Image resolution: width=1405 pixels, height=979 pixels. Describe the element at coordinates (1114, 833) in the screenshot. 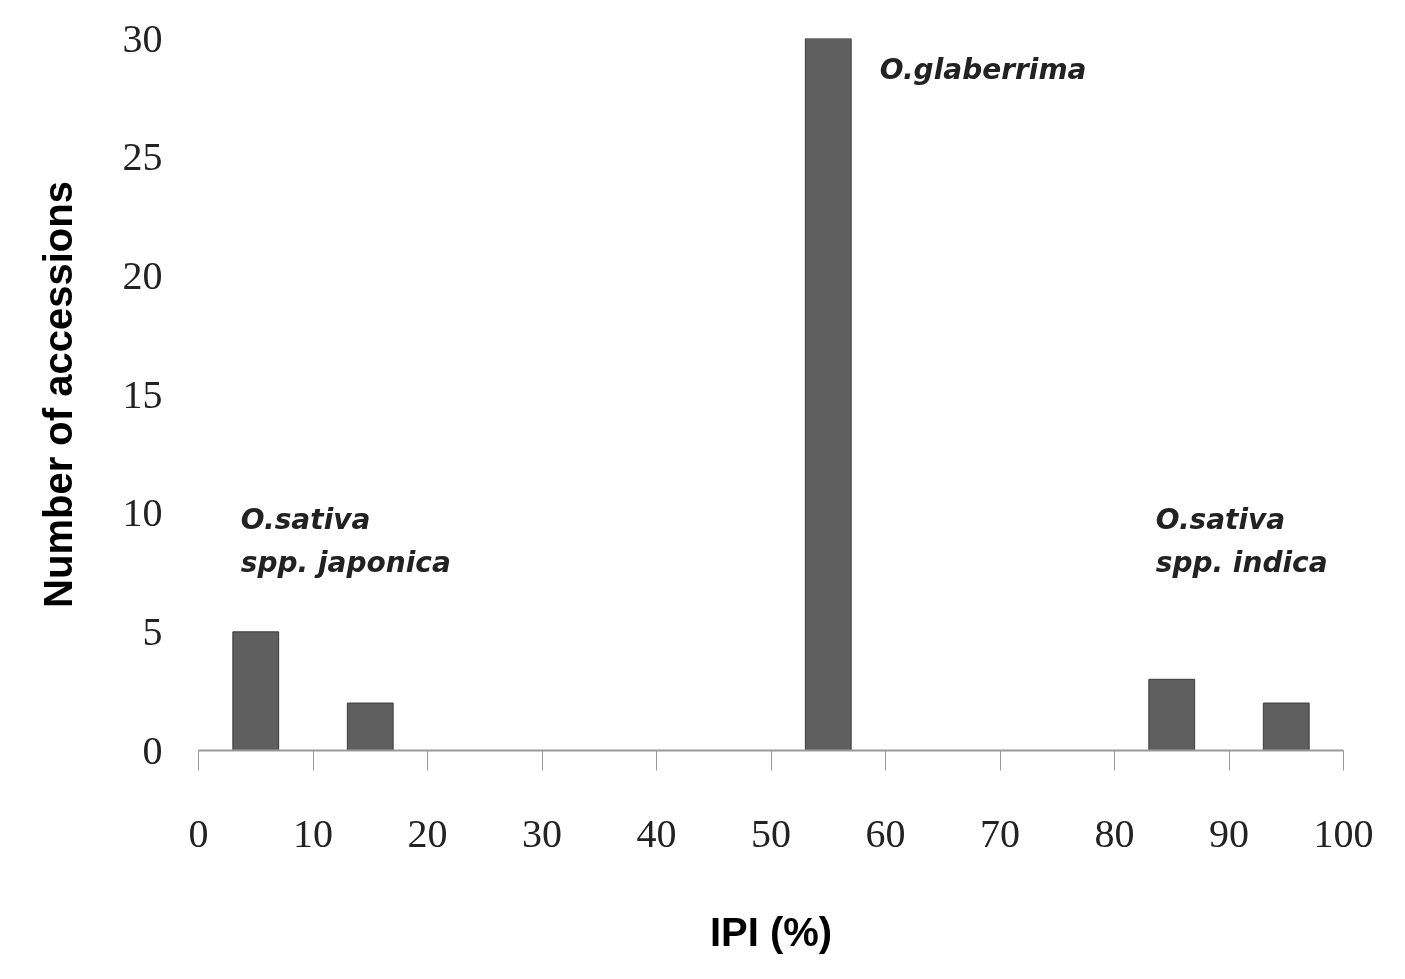

I see `x-tick-label: 80` at that location.